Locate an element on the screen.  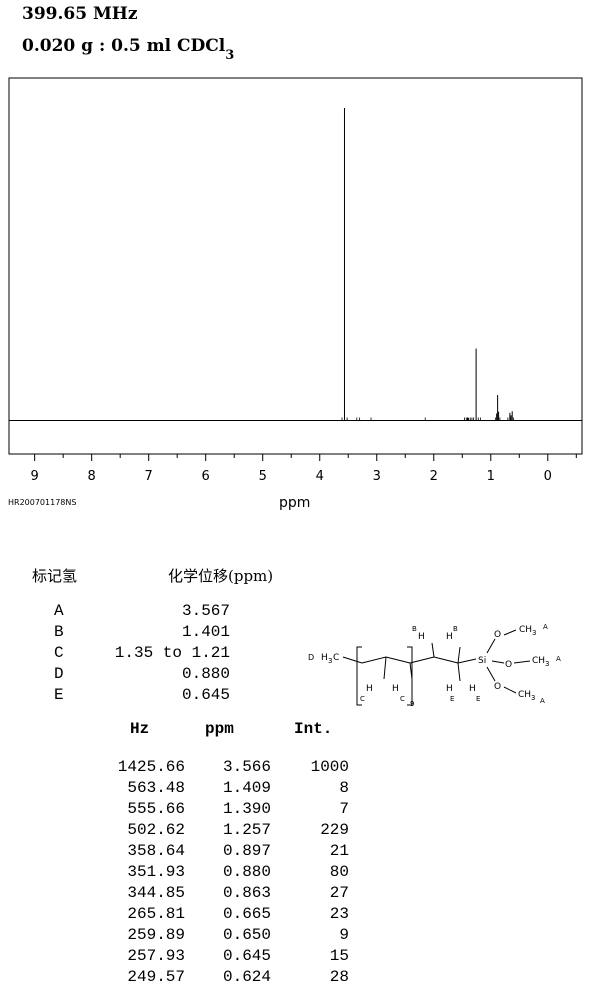
x-tick-label-8: 8 is located at coordinates (92, 476).